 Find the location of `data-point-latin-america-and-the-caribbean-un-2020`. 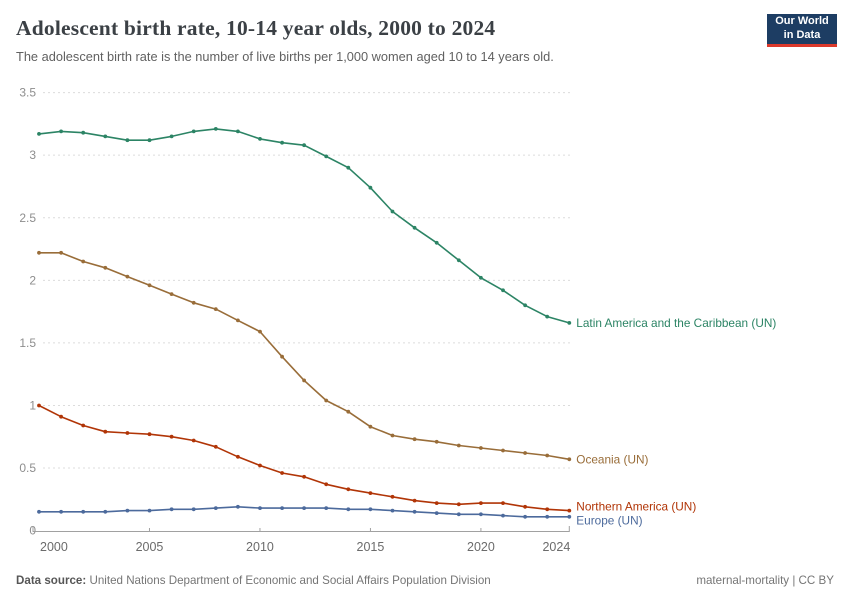

data-point-latin-america-and-the-caribbean-un-2020 is located at coordinates (481, 277).